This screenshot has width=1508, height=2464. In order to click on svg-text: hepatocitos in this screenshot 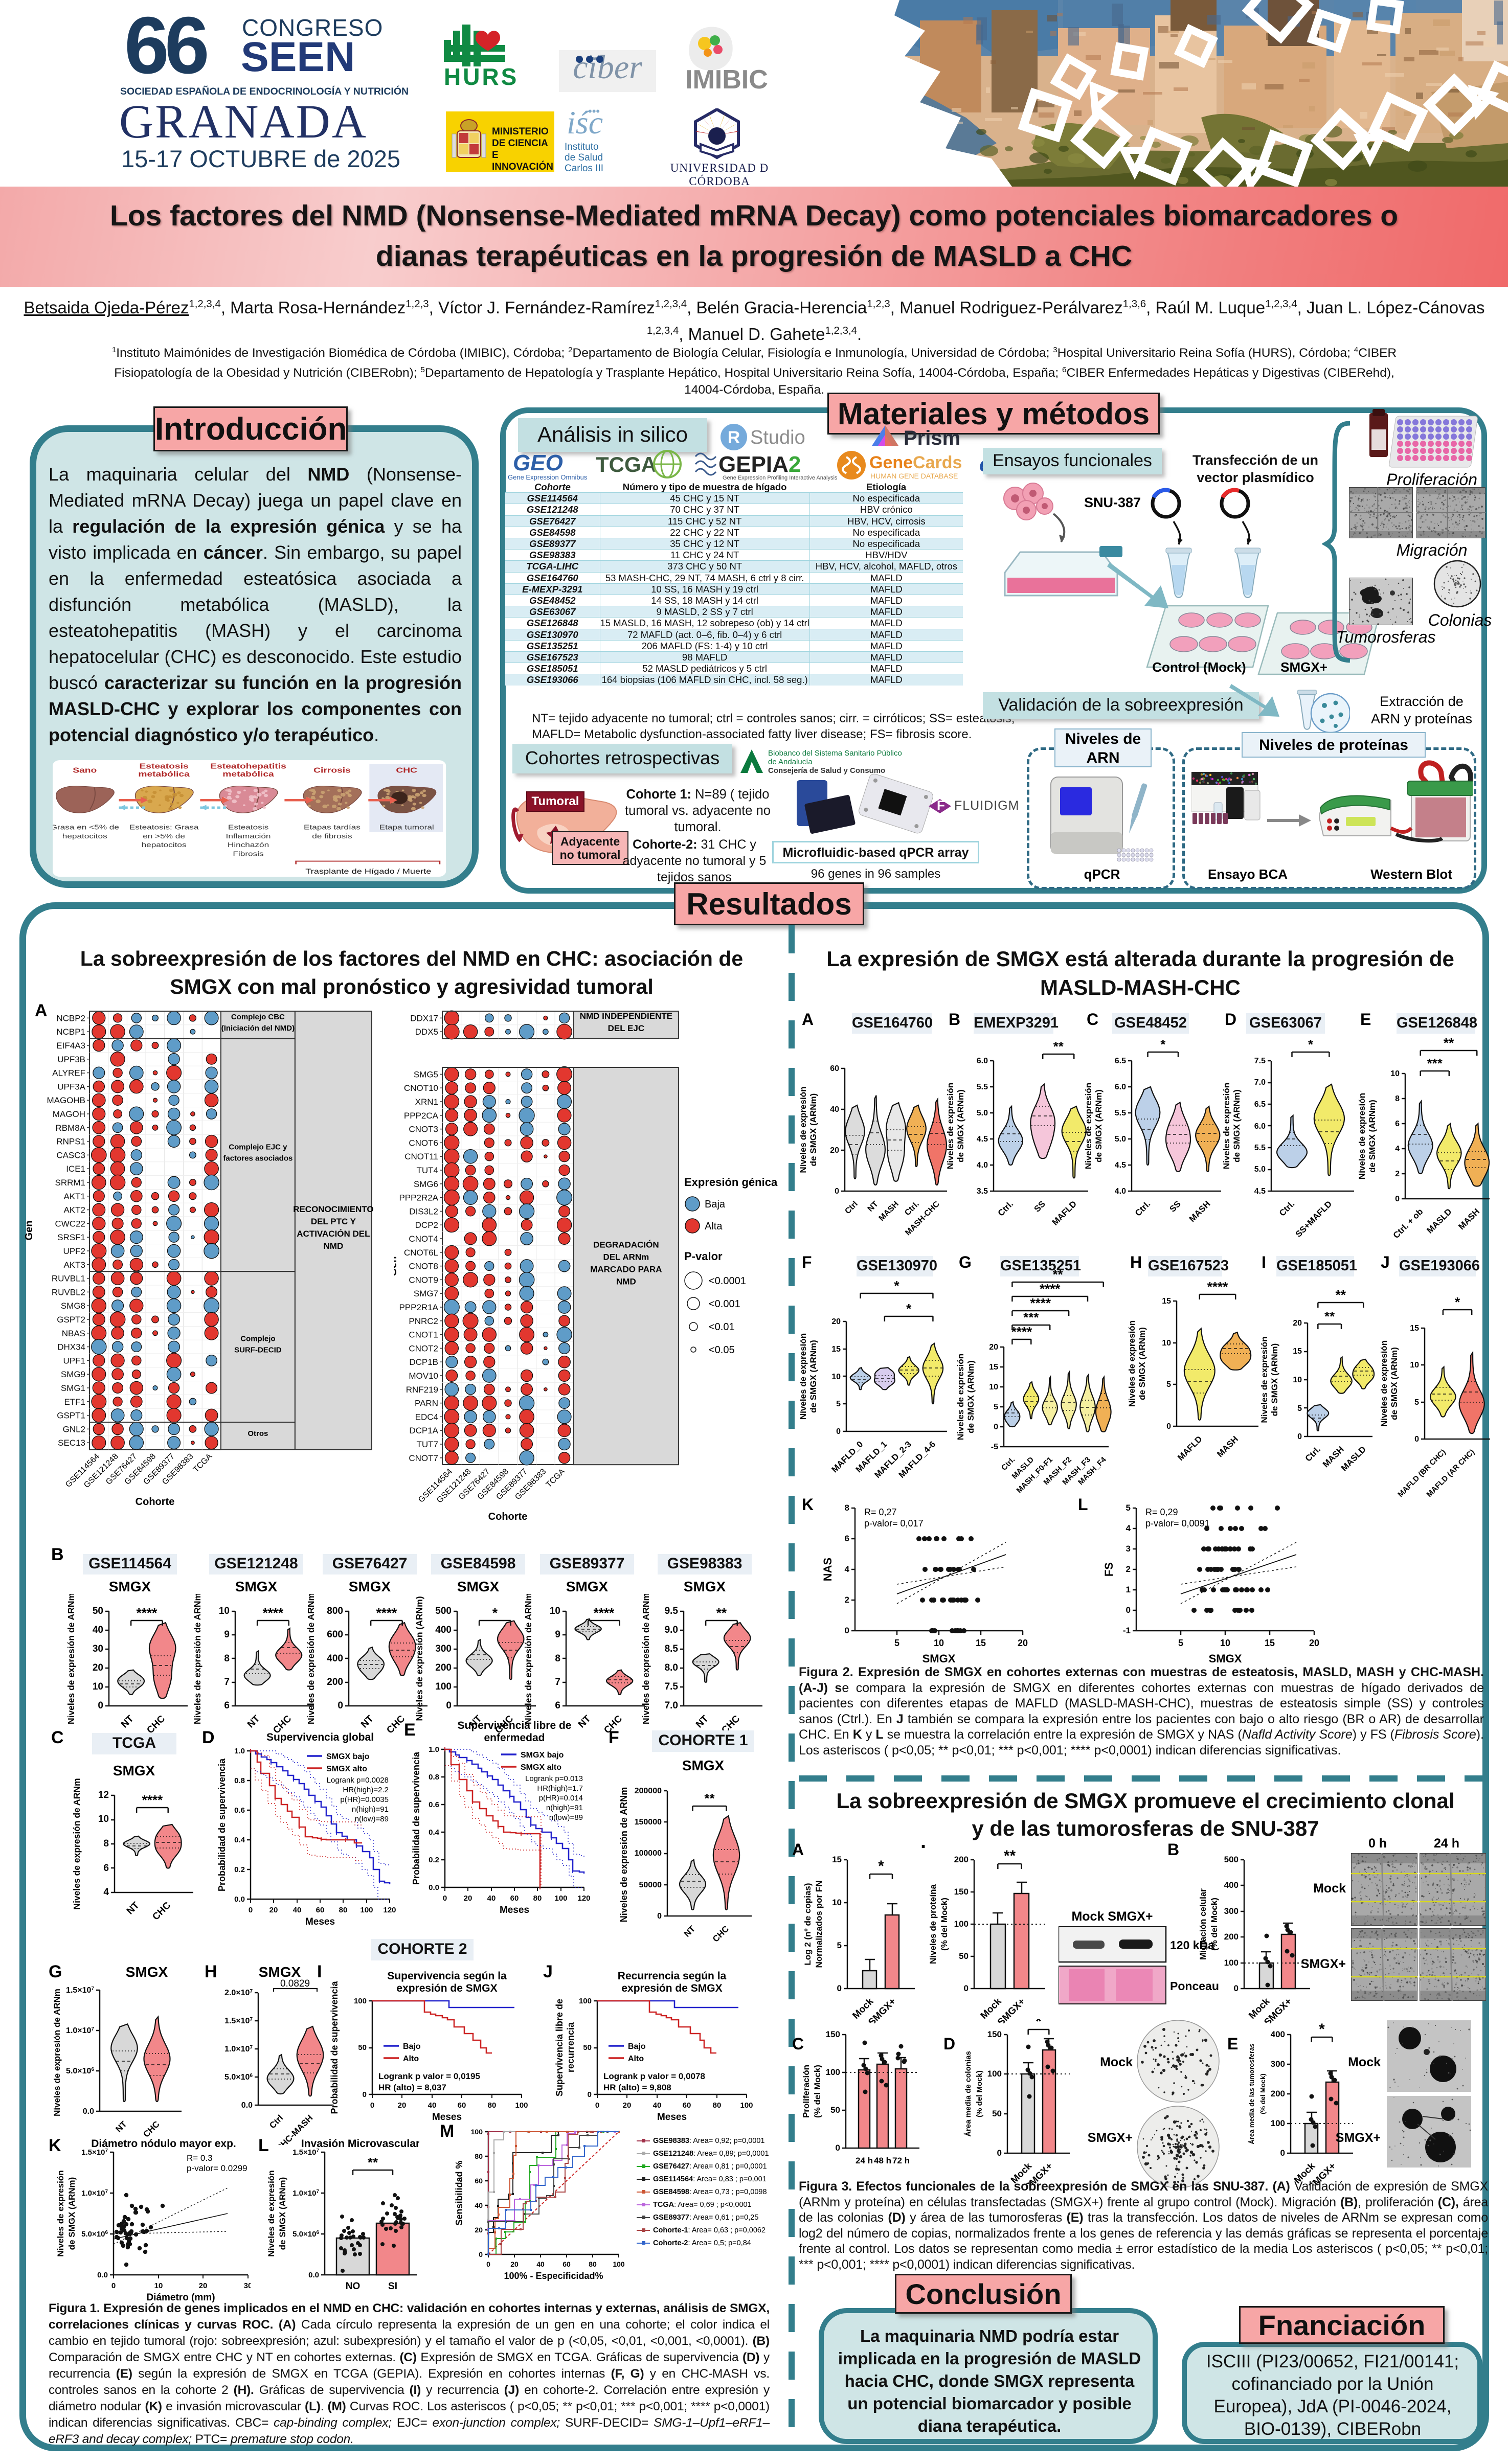, I will do `click(164, 845)`.